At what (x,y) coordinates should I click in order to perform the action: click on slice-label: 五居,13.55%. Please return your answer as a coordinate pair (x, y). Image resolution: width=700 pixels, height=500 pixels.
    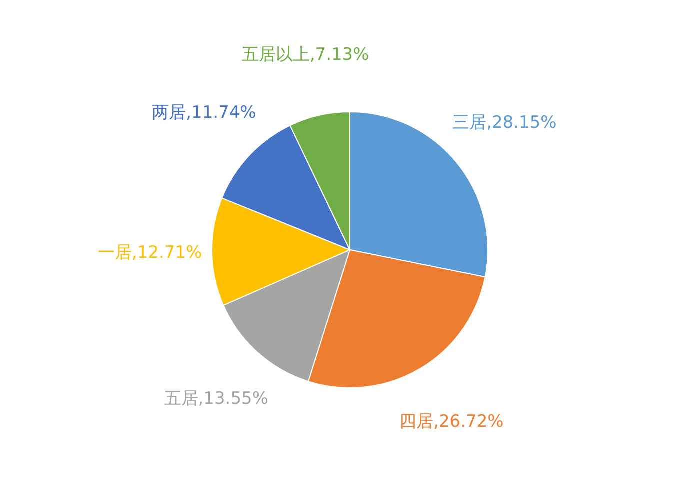
    Looking at the image, I should click on (216, 398).